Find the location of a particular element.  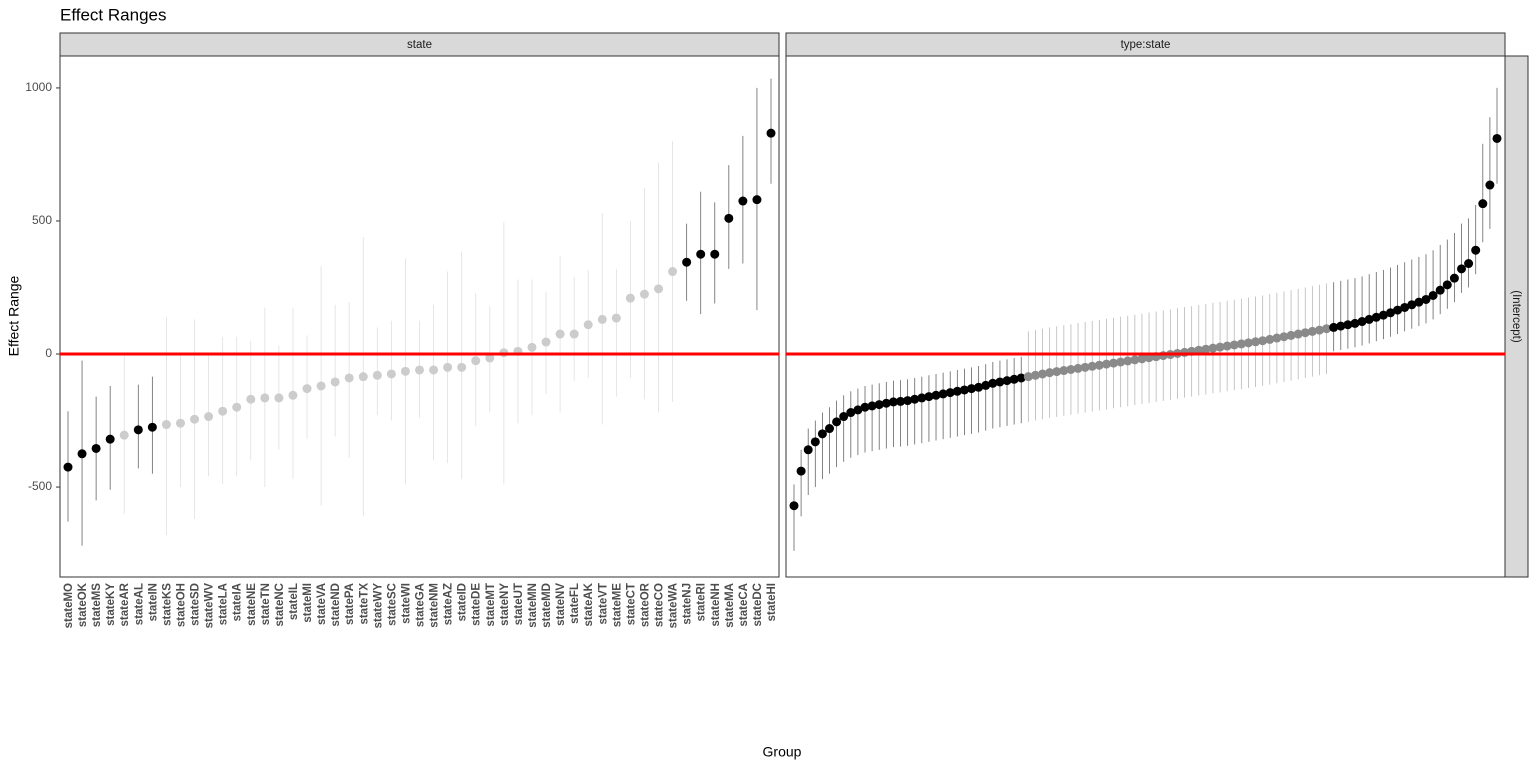

row-strip is located at coordinates (1516, 316).